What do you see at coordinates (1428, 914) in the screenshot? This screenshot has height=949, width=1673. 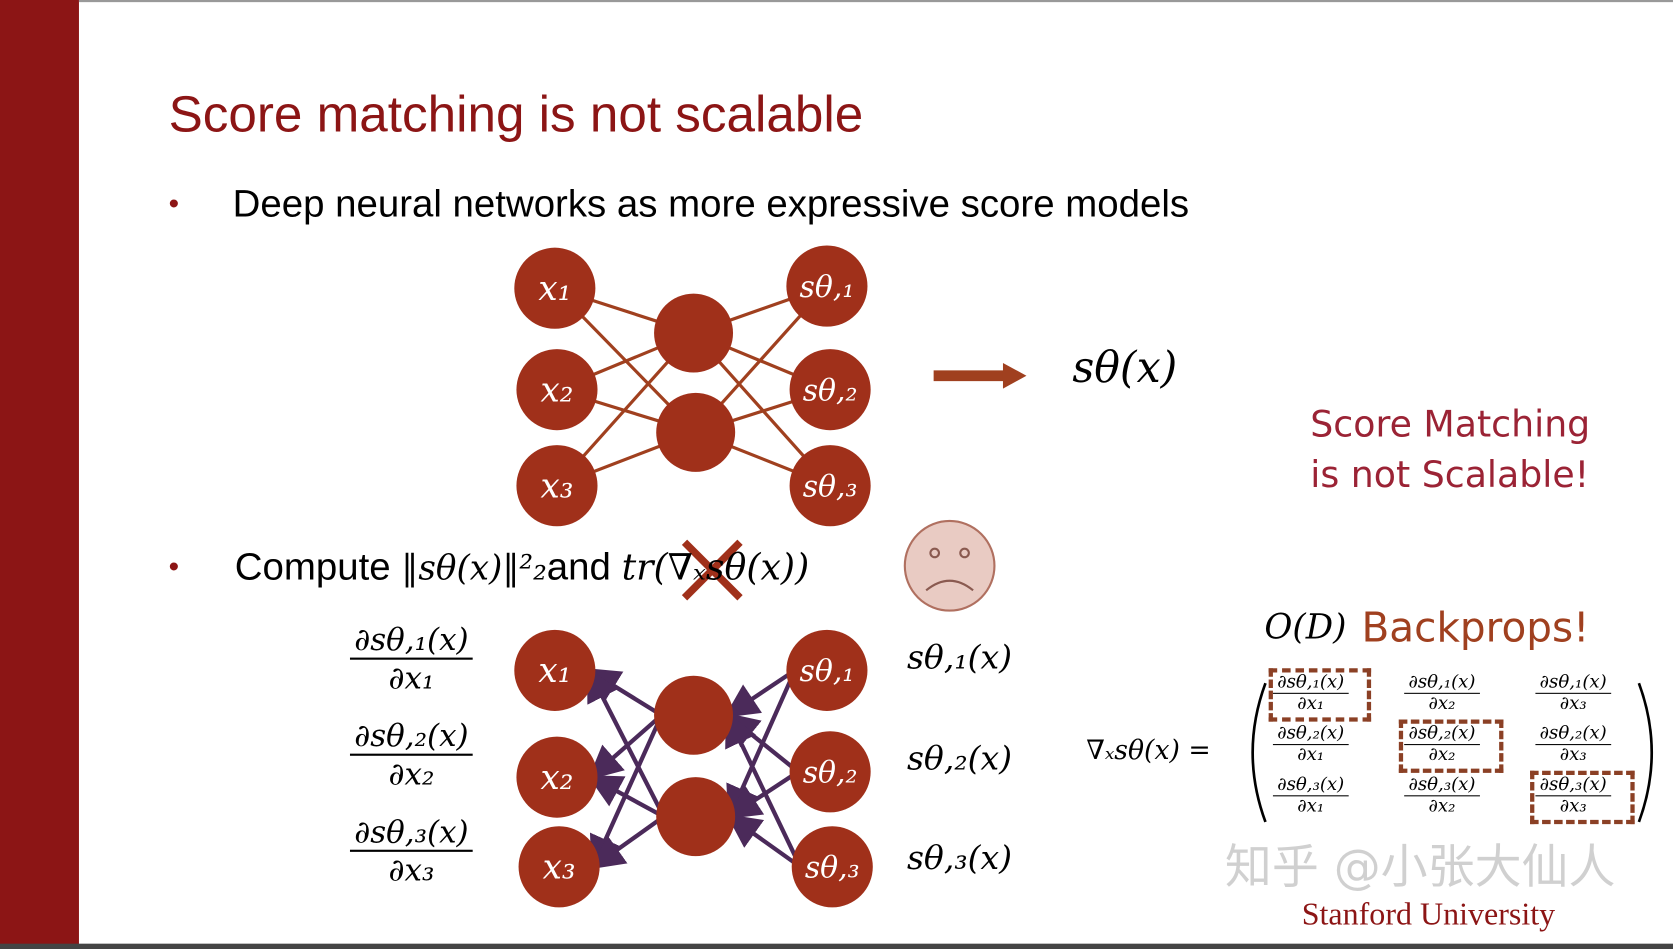 I see `stanford-logo-text: Stanford University` at bounding box center [1428, 914].